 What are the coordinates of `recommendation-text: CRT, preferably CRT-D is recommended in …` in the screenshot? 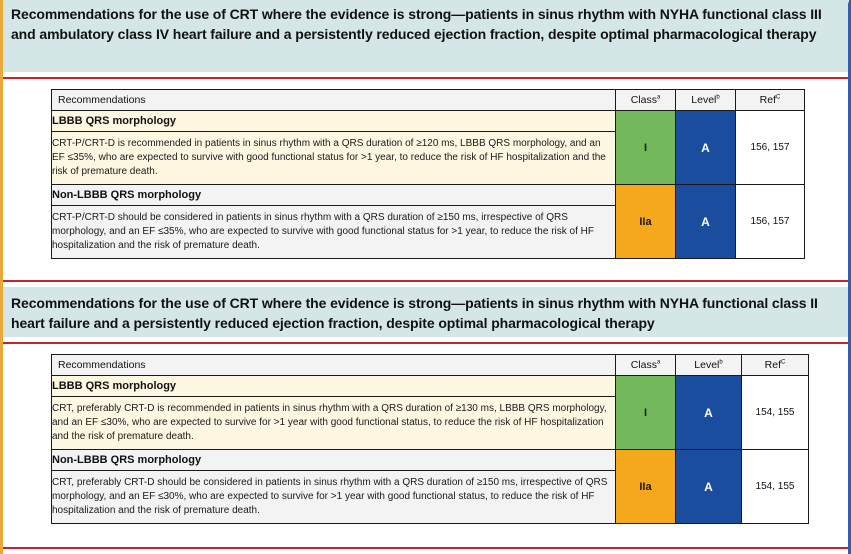 It's located at (333, 423).